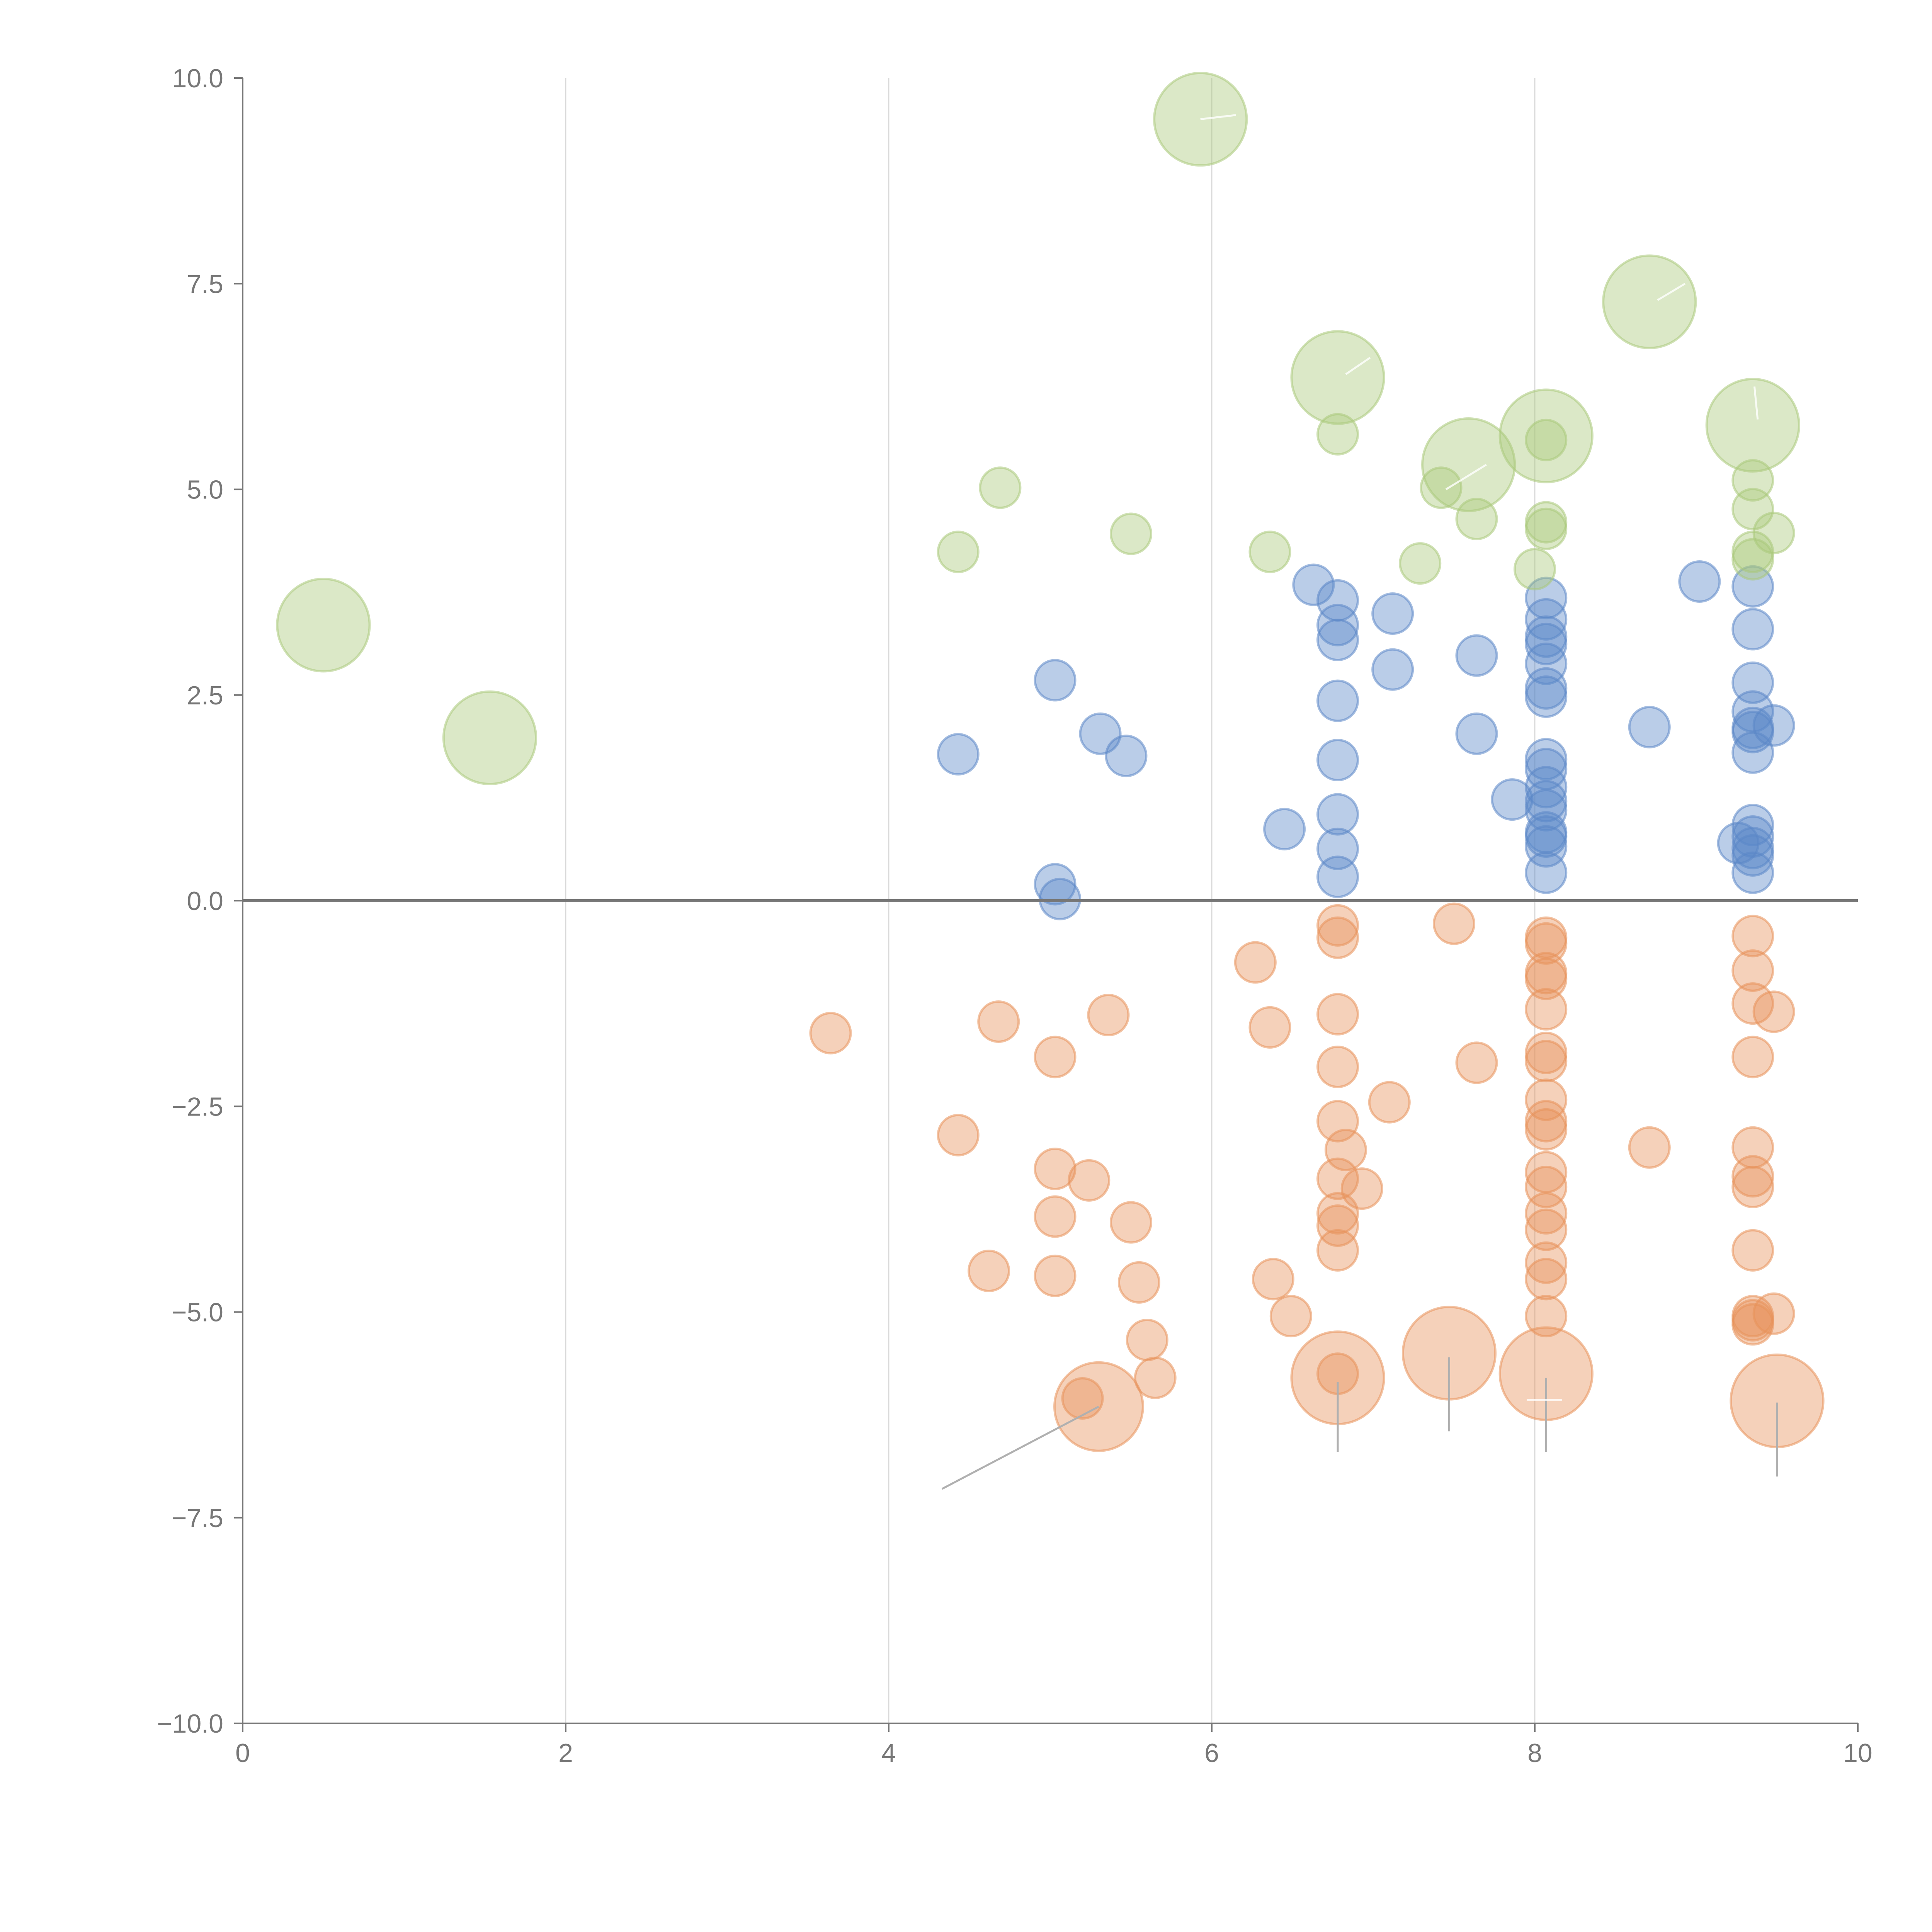  What do you see at coordinates (198, 78) in the screenshot?
I see `y-tick-label: 10.0` at bounding box center [198, 78].